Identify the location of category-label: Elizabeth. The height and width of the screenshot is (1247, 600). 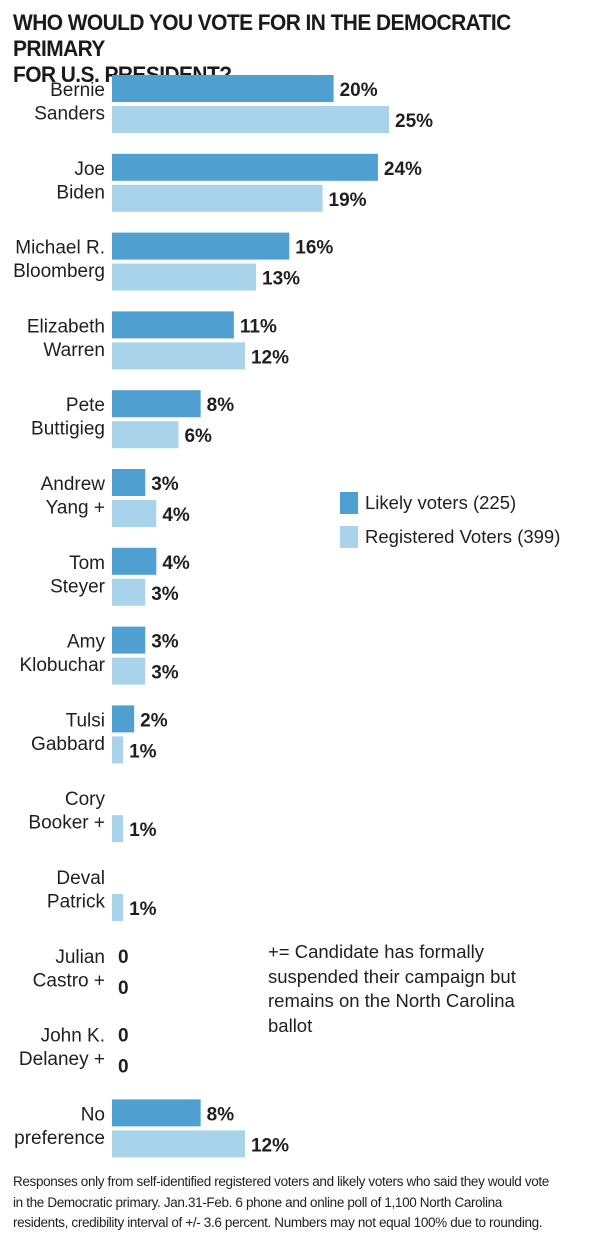
(66, 326).